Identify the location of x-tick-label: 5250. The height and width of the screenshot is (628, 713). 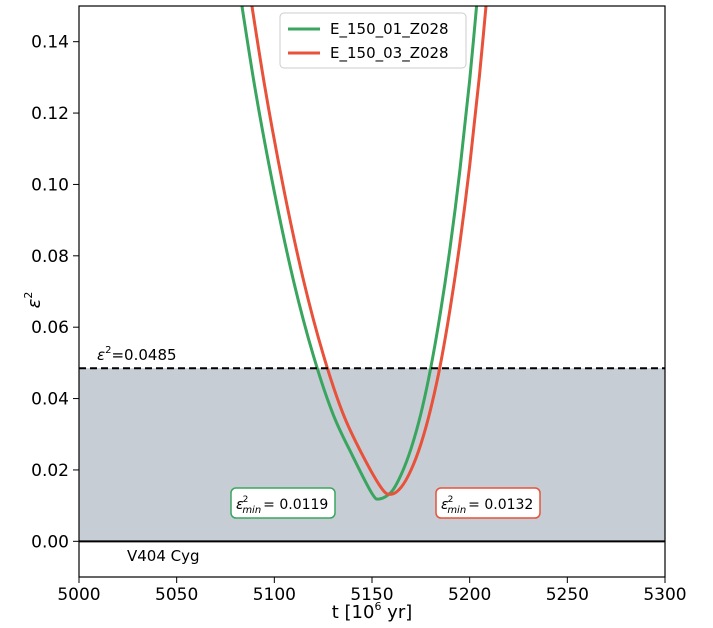
(567, 595).